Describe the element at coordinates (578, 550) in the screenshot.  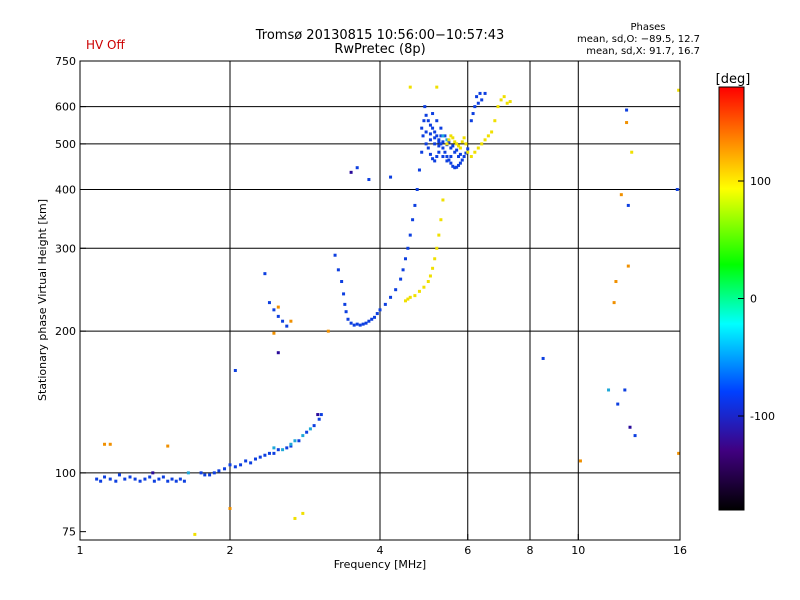
I see `x-tick-label: 10` at that location.